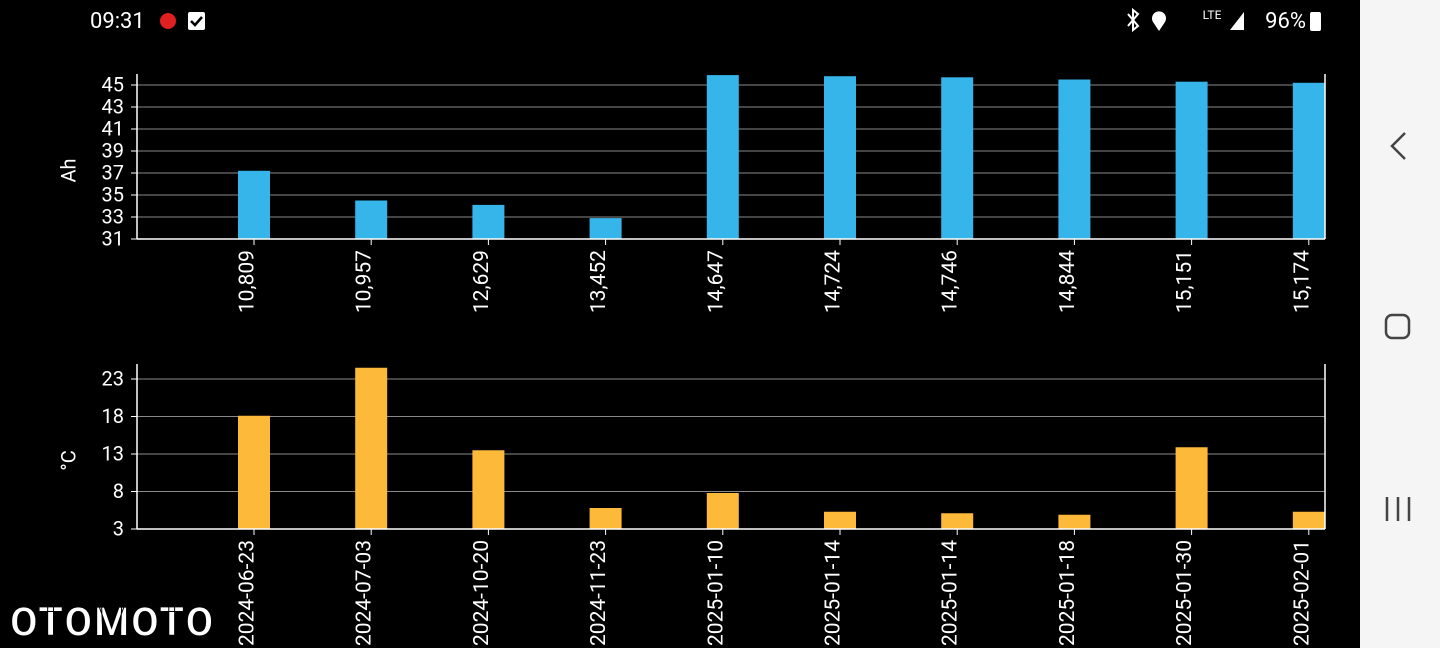 The image size is (1440, 648). I want to click on home-button, so click(1397, 326).